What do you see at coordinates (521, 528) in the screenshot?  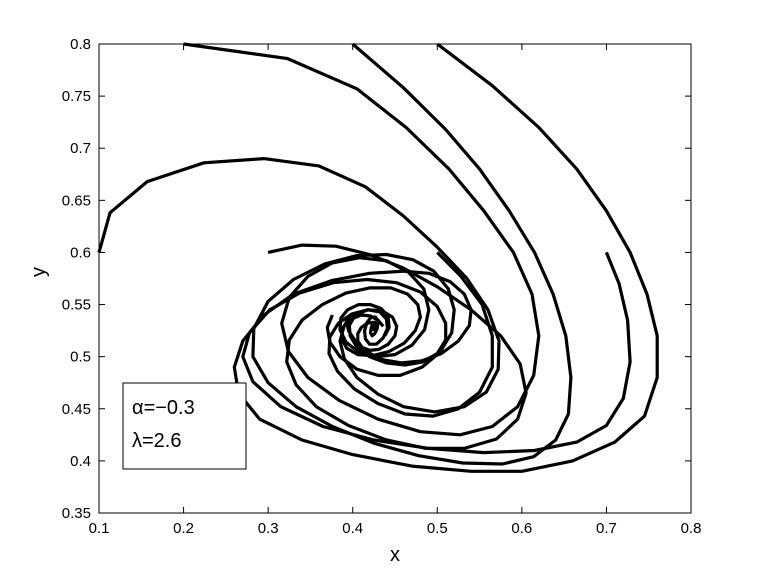 I see `x-tick-label-6: 0.6` at bounding box center [521, 528].